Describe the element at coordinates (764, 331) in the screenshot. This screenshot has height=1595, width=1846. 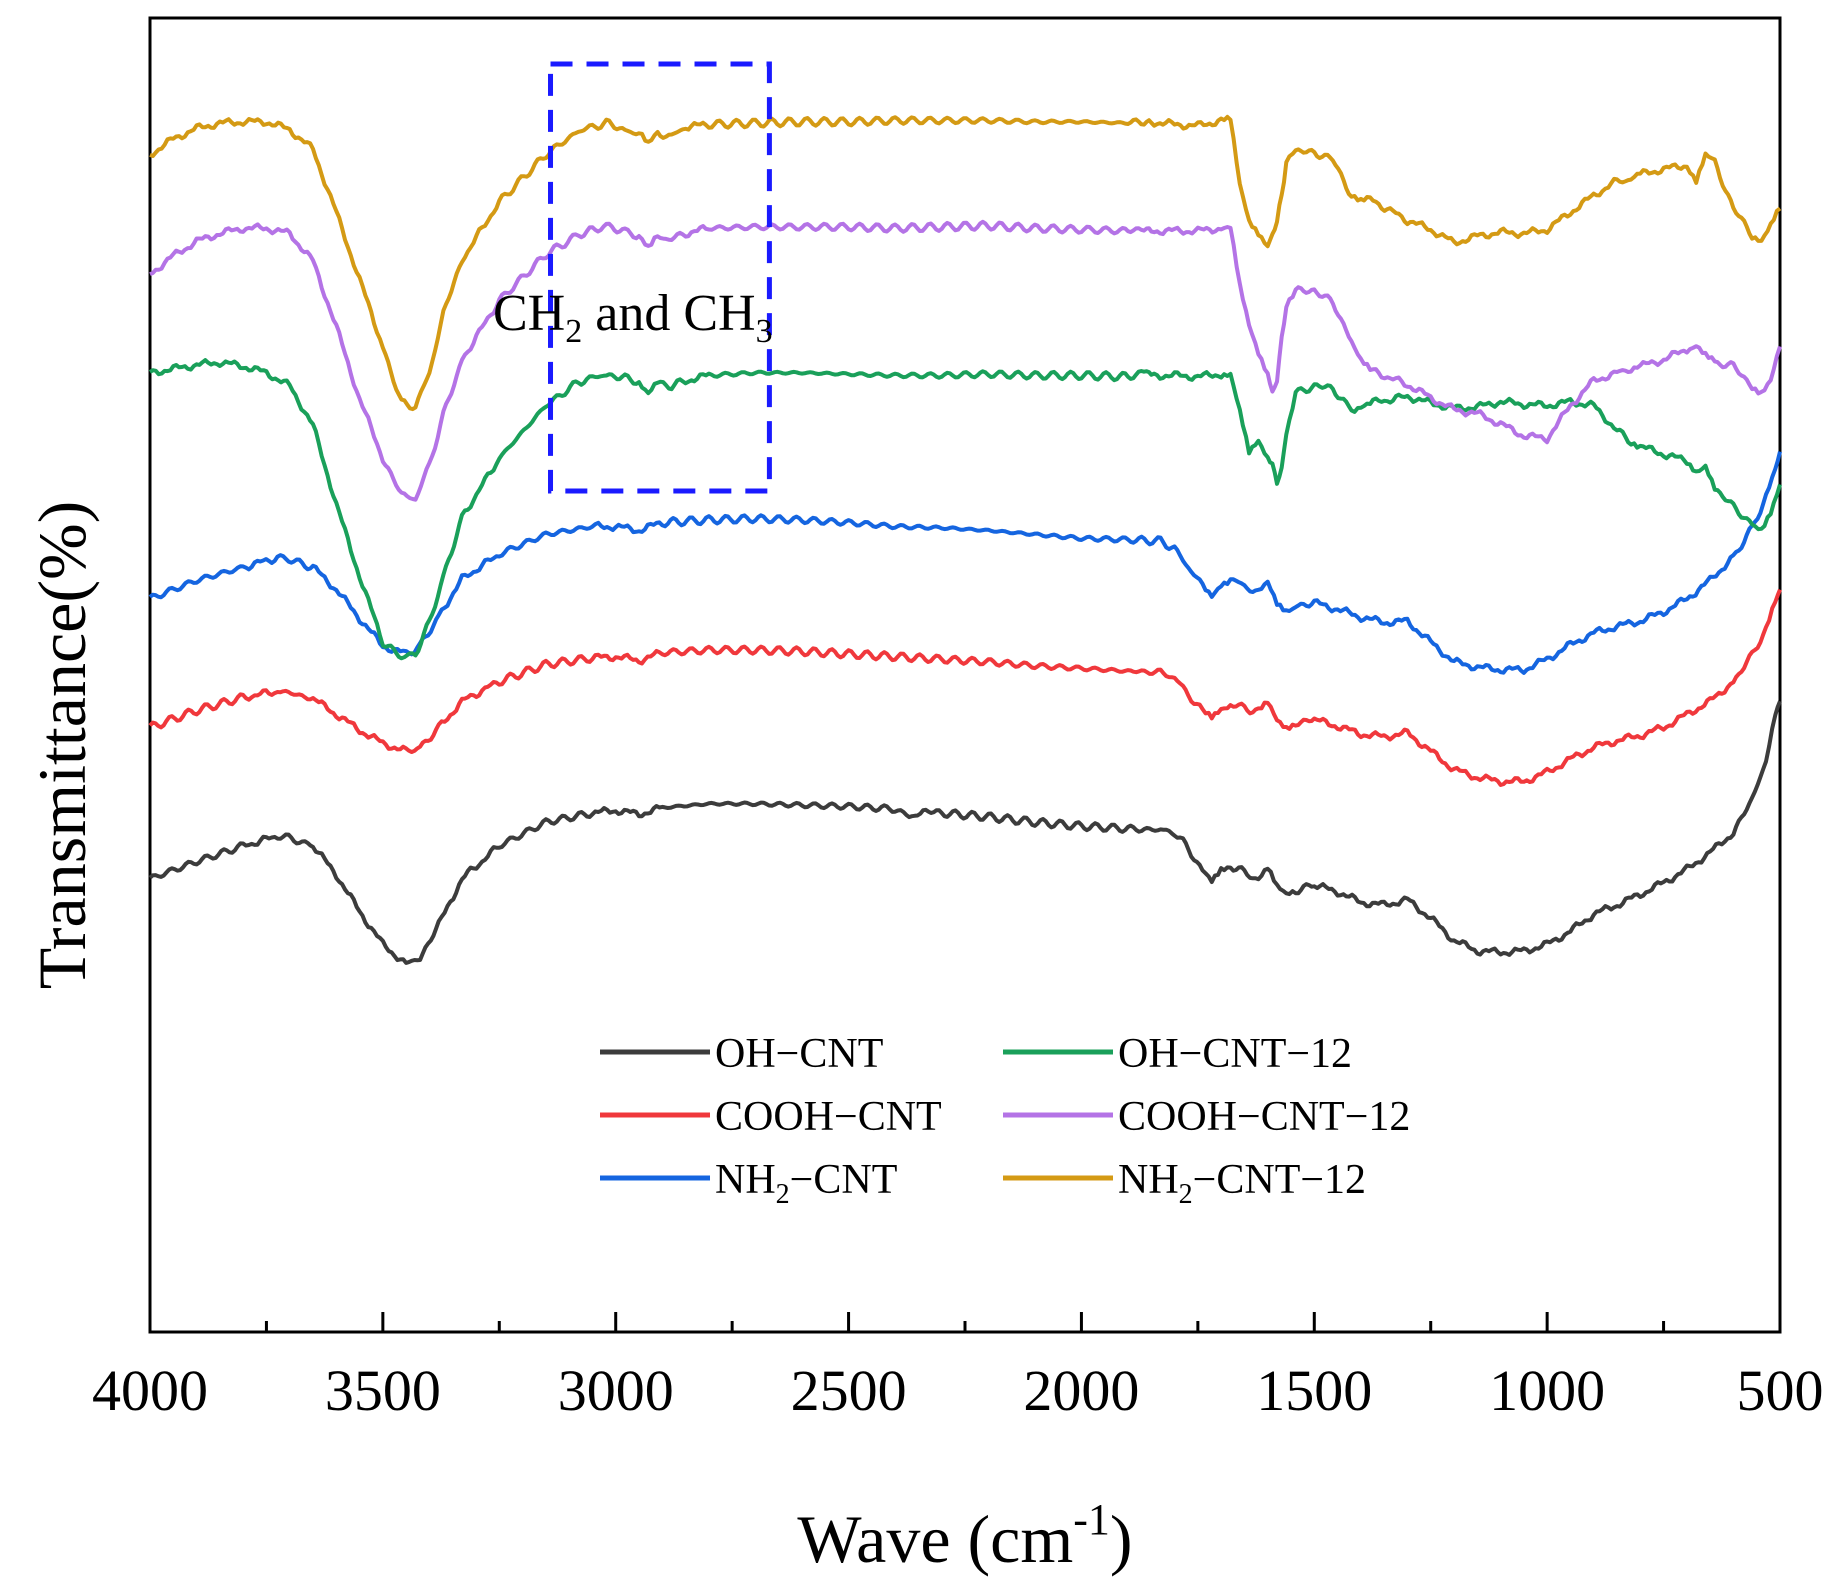
I see `annotation-sub-b: 3` at that location.